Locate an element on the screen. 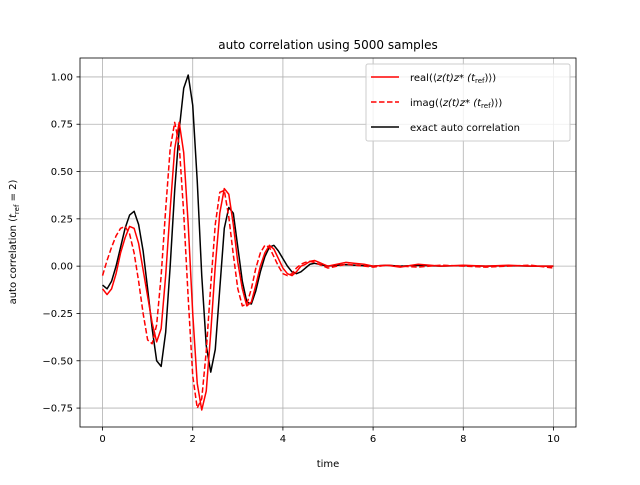  y-axis-label-t: t is located at coordinates (13, 215).